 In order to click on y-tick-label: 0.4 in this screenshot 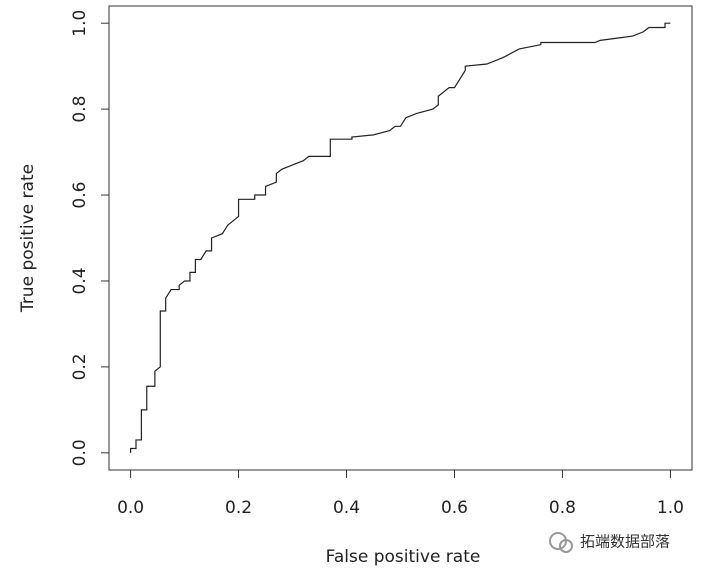, I will do `click(80, 280)`.